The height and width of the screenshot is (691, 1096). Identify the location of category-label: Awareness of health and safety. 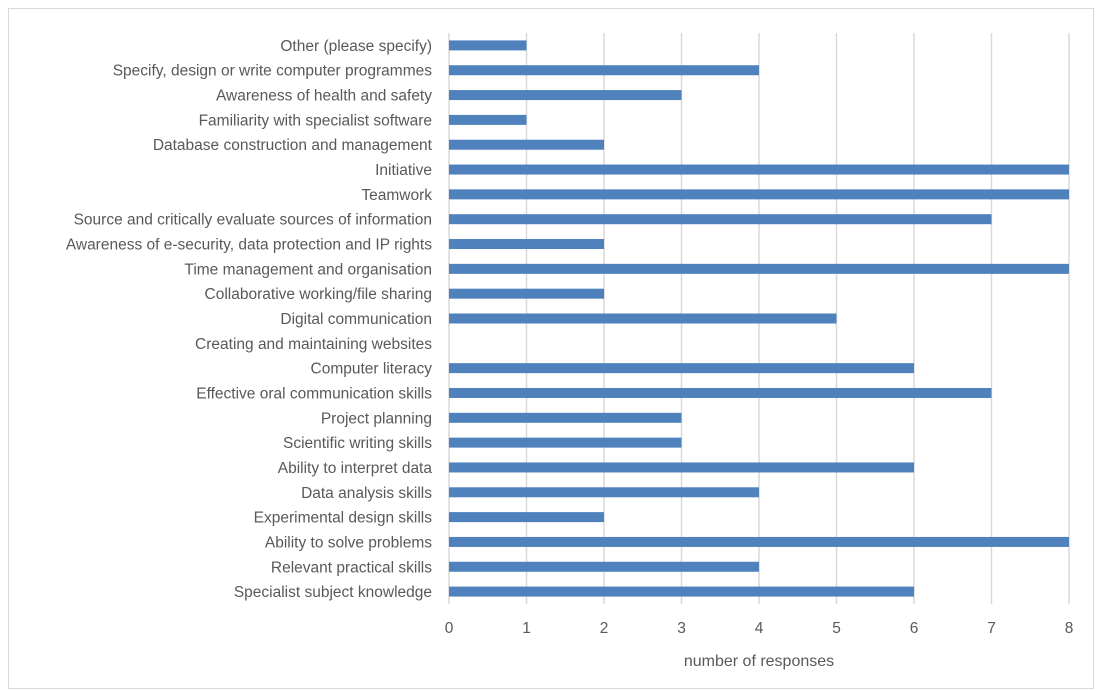
(324, 96).